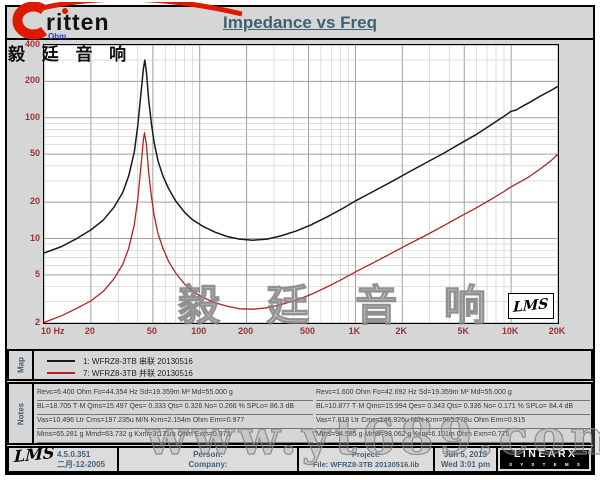 This screenshot has height=480, width=600. I want to click on x-tick-label: 1K, so click(354, 331).